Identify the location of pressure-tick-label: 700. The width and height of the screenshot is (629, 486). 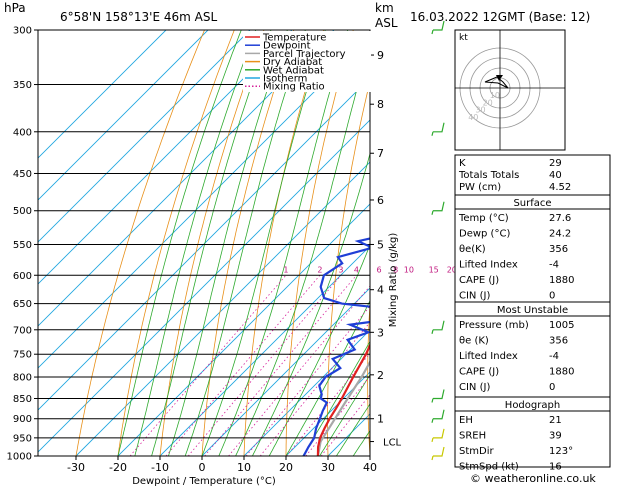
(22, 330).